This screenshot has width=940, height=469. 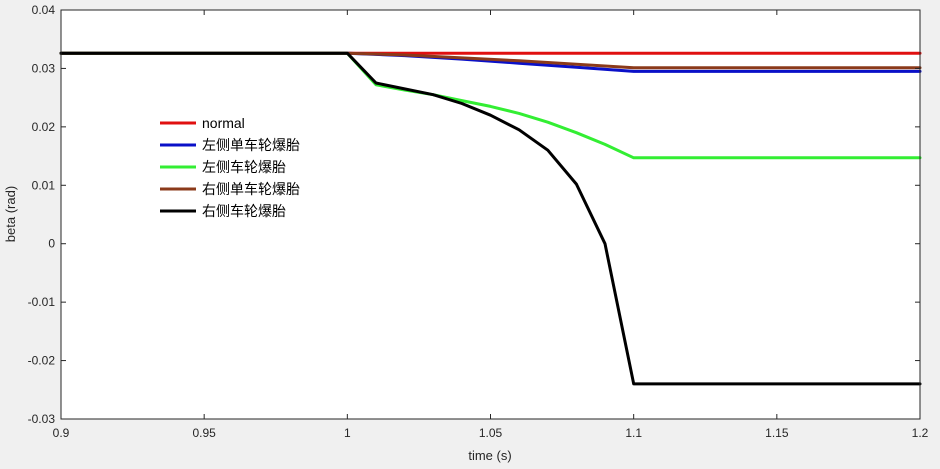 What do you see at coordinates (244, 211) in the screenshot?
I see `legend-label: 右侧车轮爆胎` at bounding box center [244, 211].